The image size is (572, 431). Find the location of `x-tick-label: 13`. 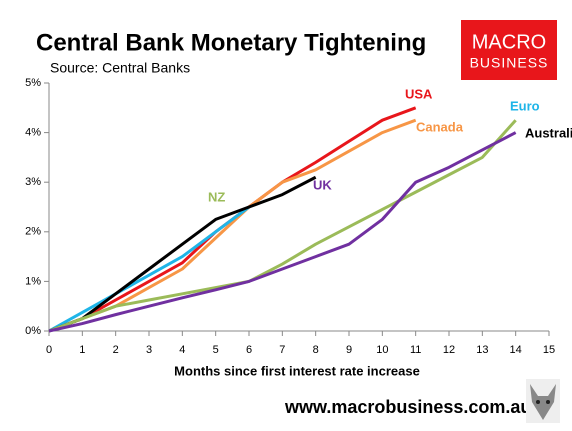

x-tick-label: 13 is located at coordinates (482, 350).